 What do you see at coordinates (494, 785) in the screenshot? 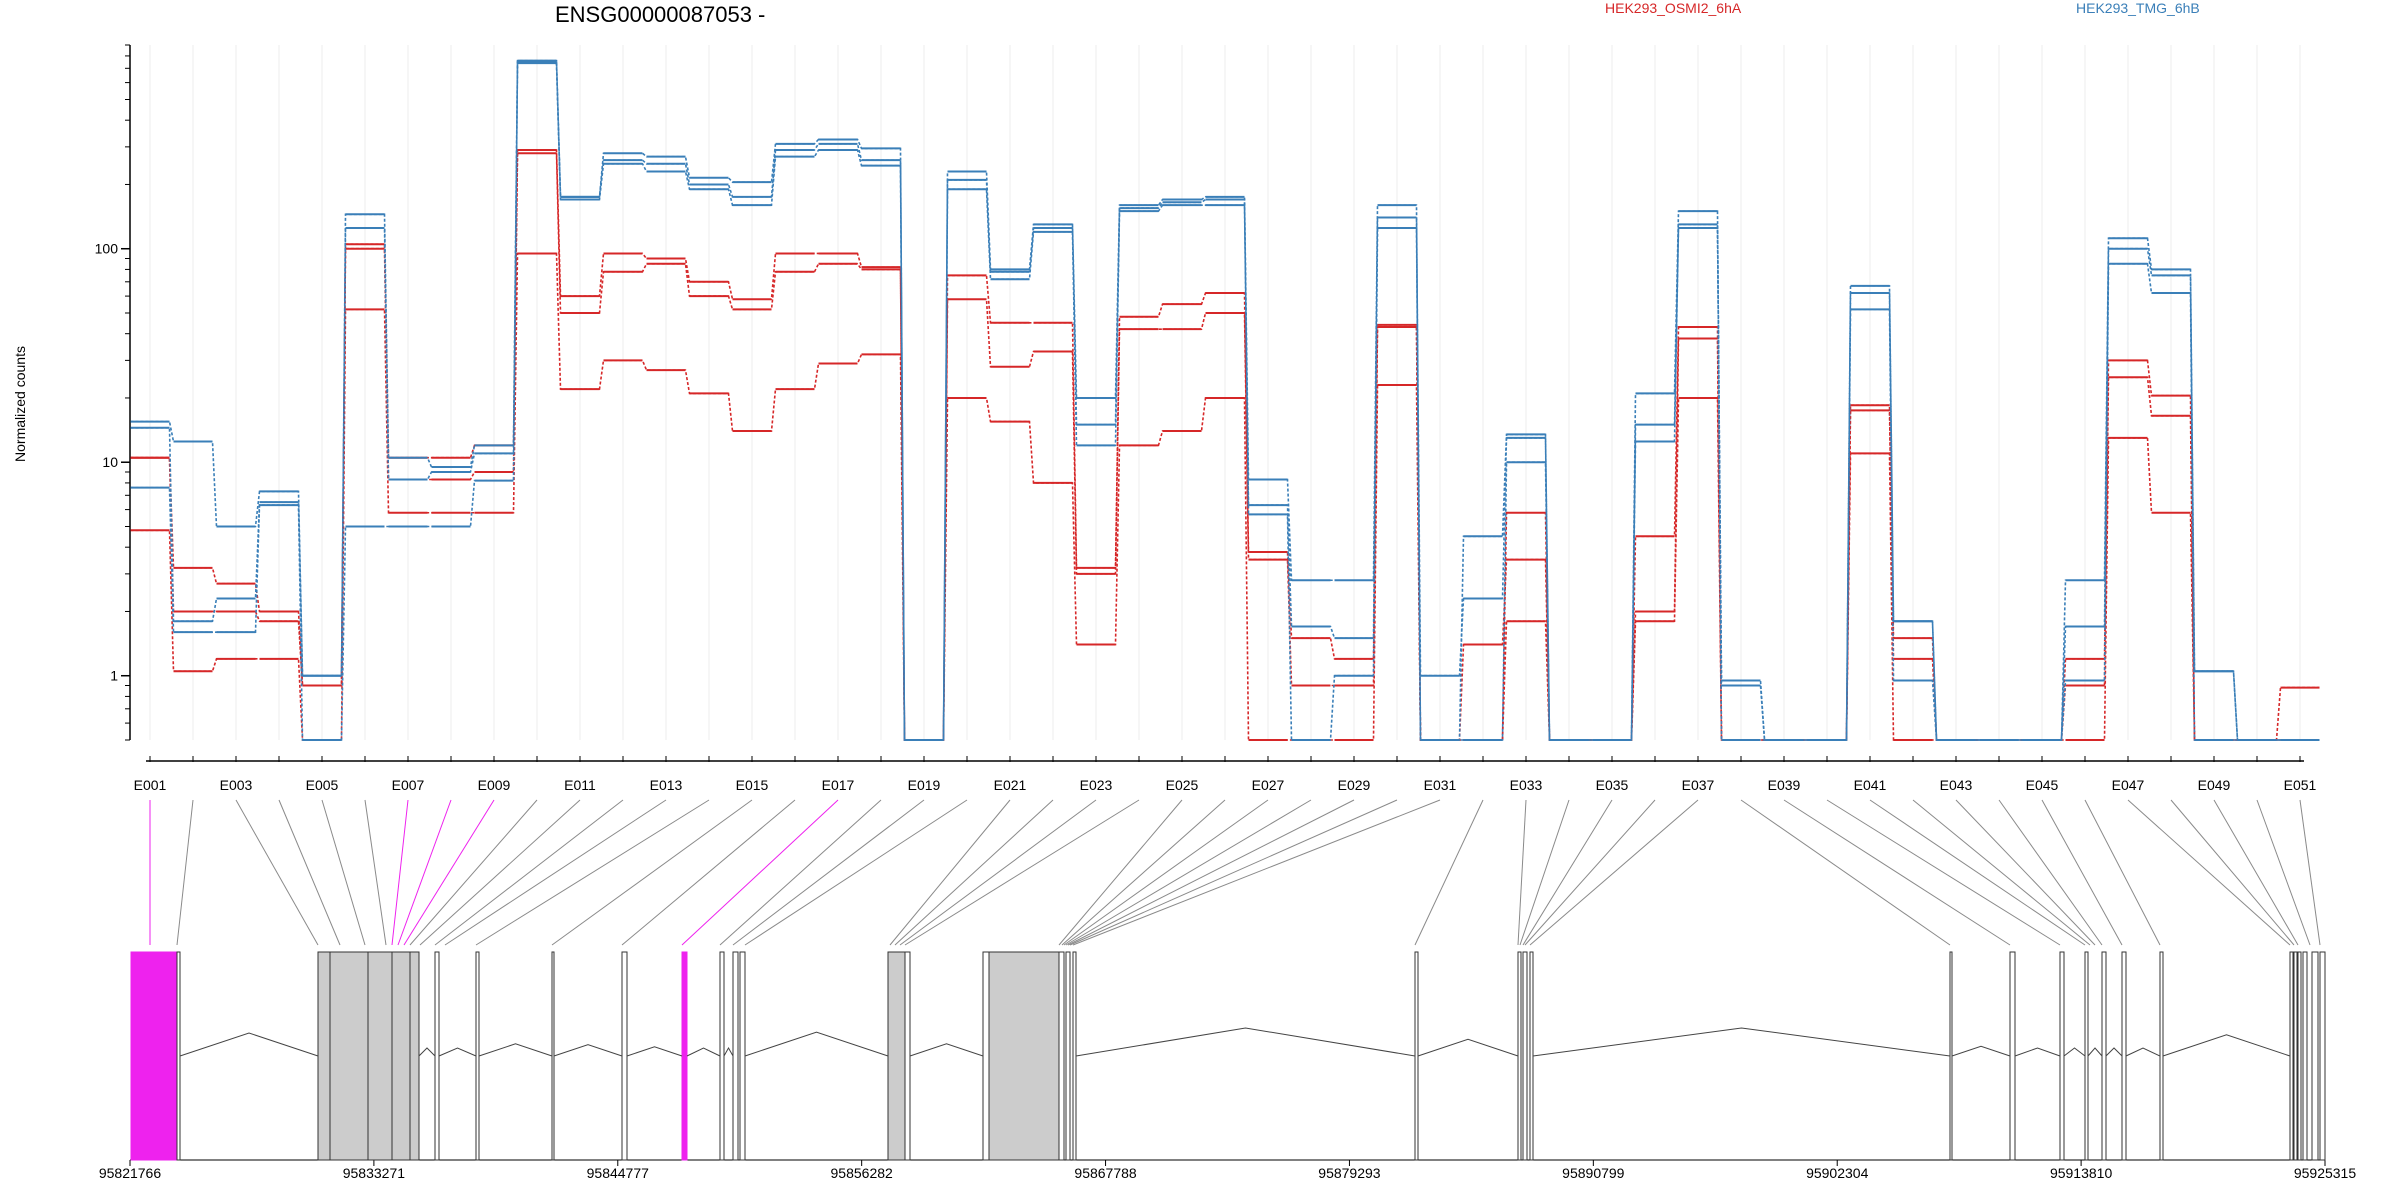
I see `x-tick-label: E009` at bounding box center [494, 785].